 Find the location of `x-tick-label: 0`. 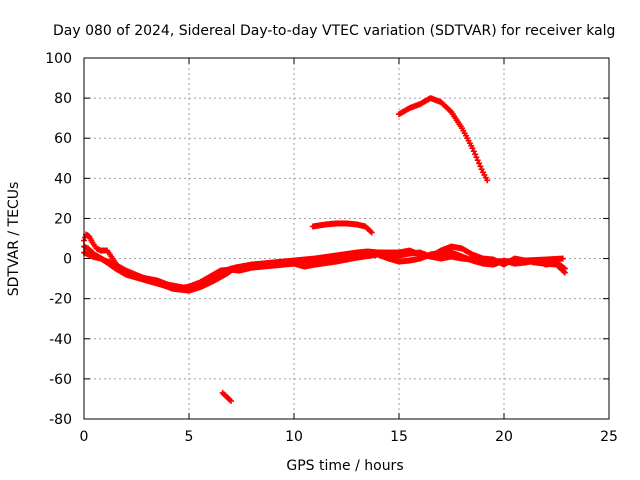

x-tick-label: 0 is located at coordinates (84, 437).